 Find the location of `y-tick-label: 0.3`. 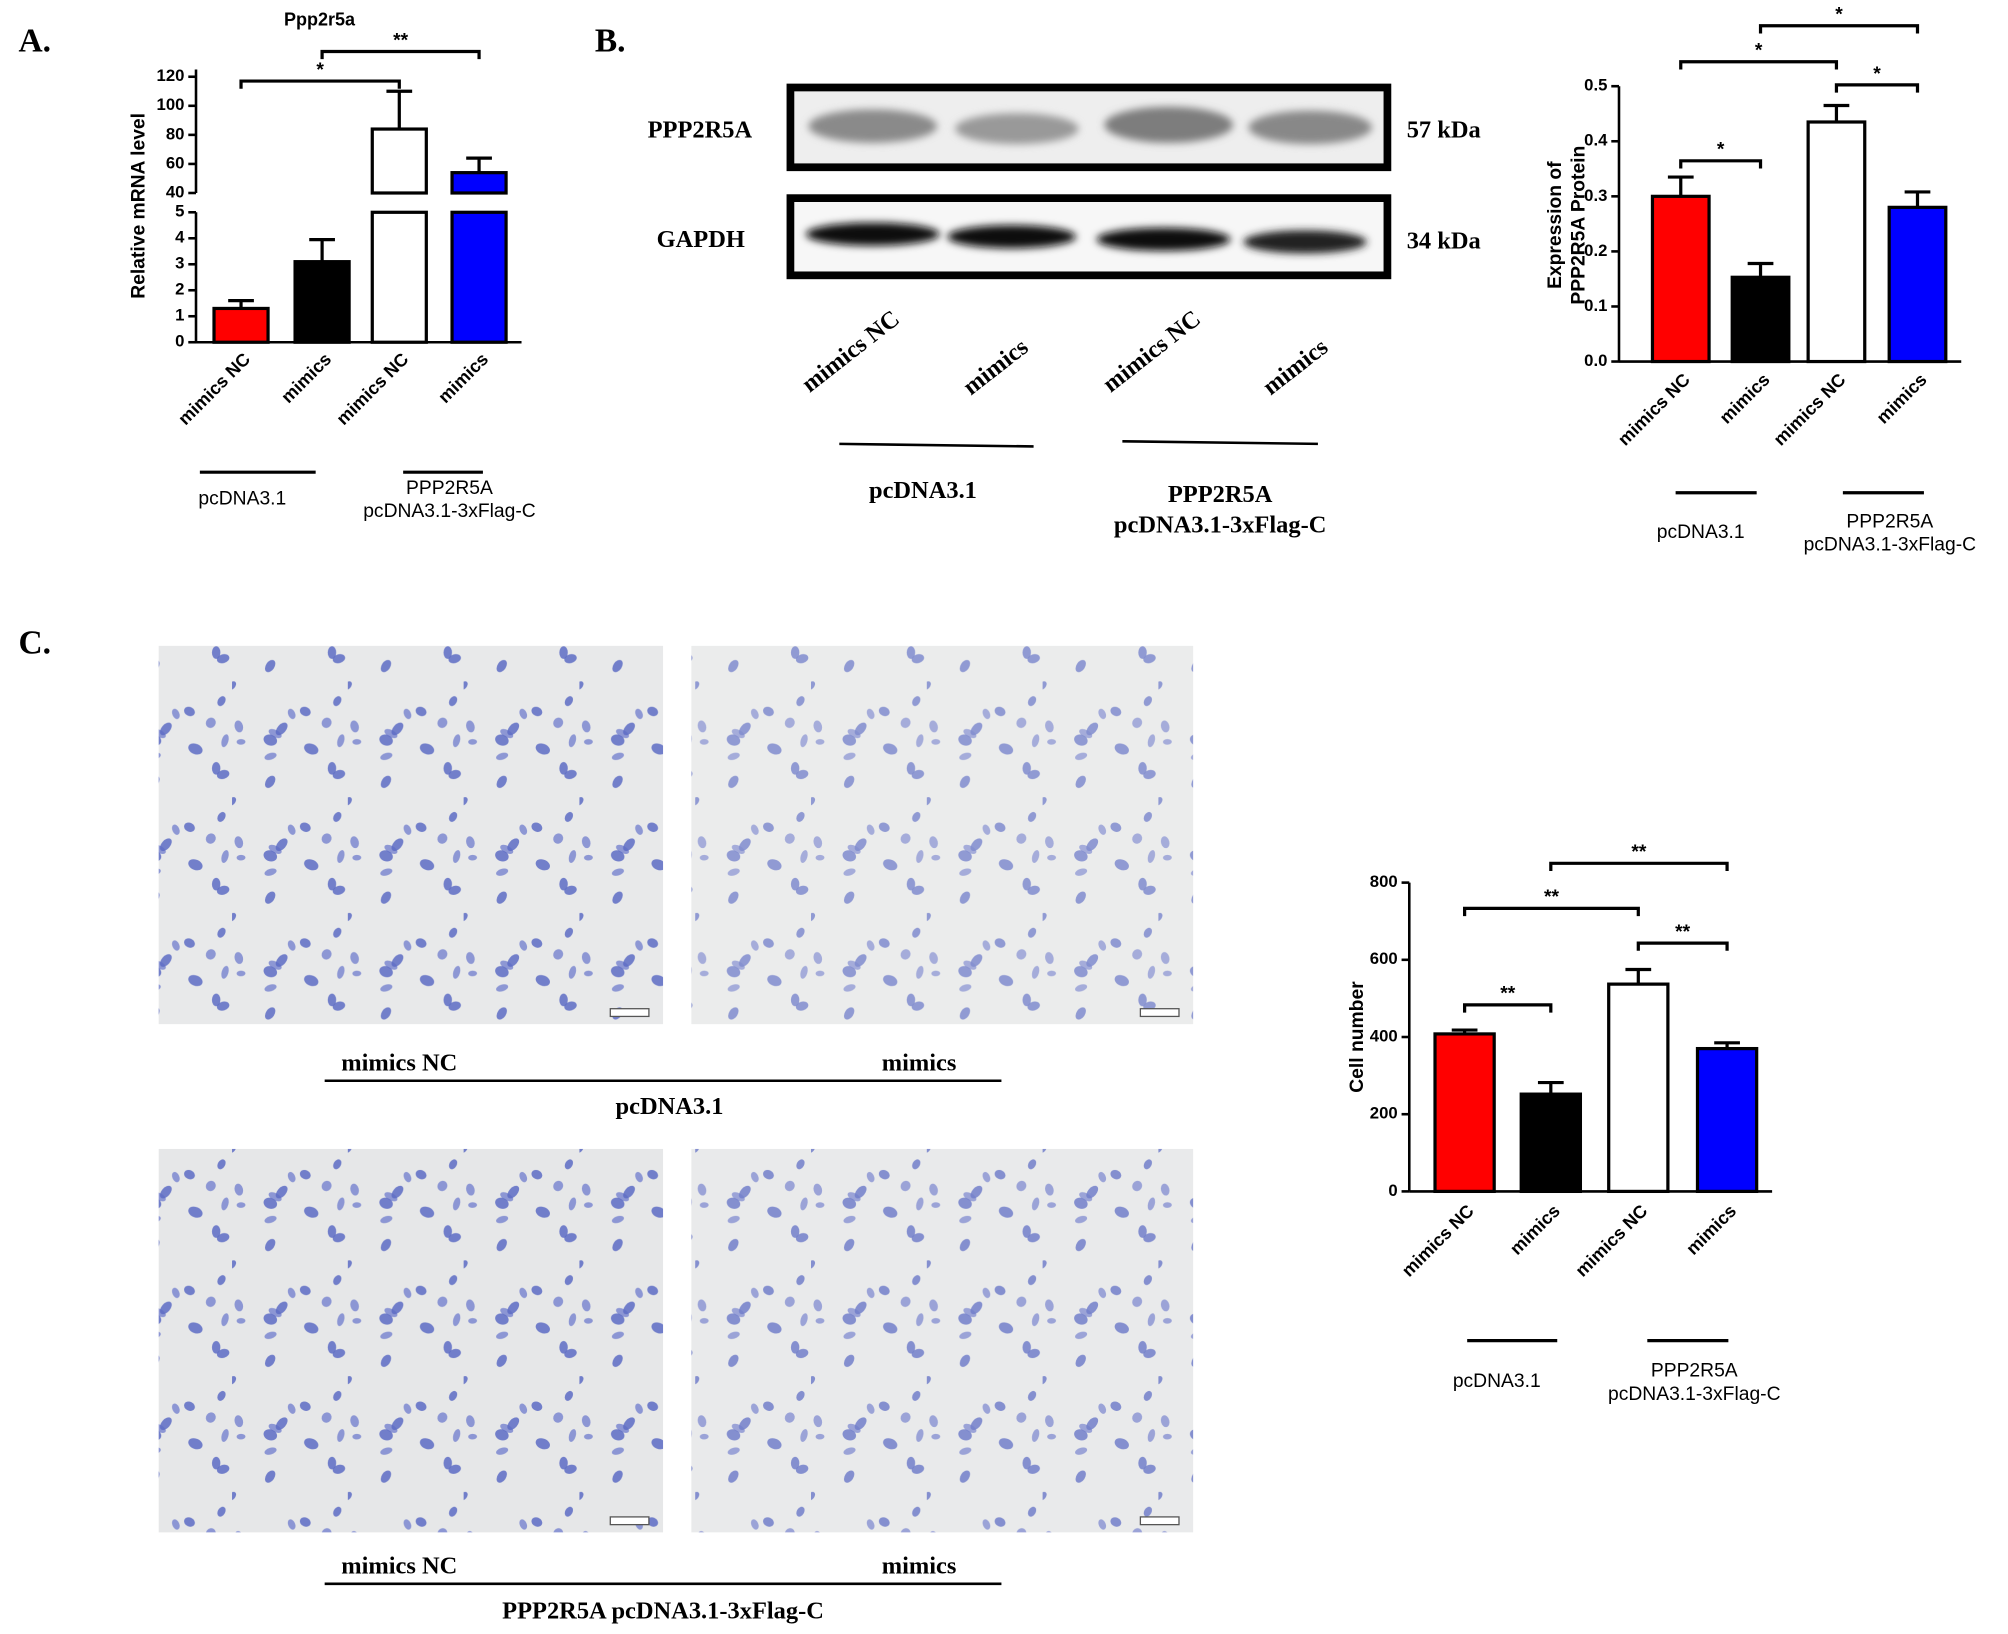

y-tick-label: 0.3 is located at coordinates (1595, 195).